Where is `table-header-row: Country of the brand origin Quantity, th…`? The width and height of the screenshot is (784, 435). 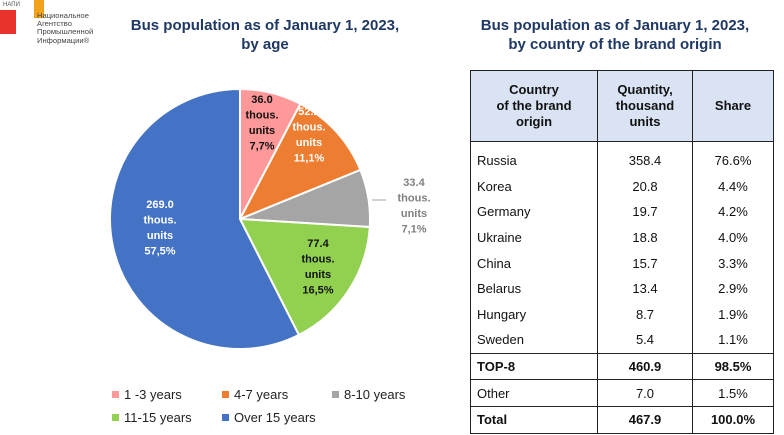
table-header-row: Country of the brand origin Quantity, th… is located at coordinates (622, 106).